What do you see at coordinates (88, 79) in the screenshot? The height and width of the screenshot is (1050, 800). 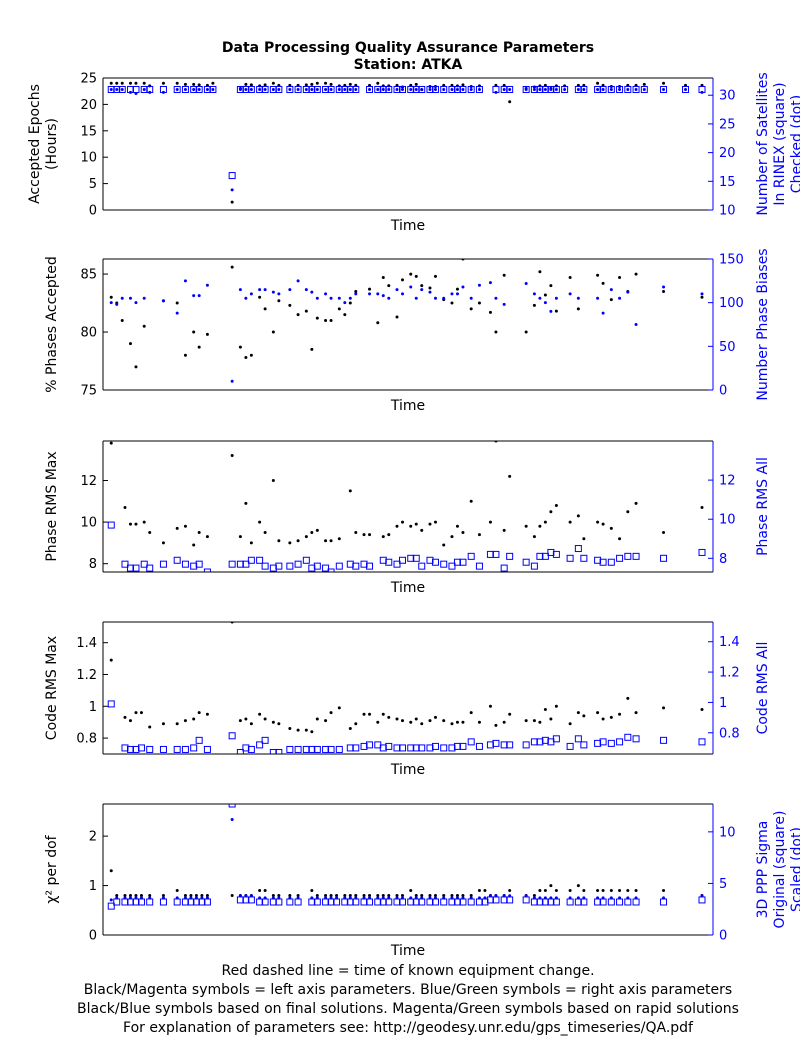 I see `left-tick-label: 25` at bounding box center [88, 79].